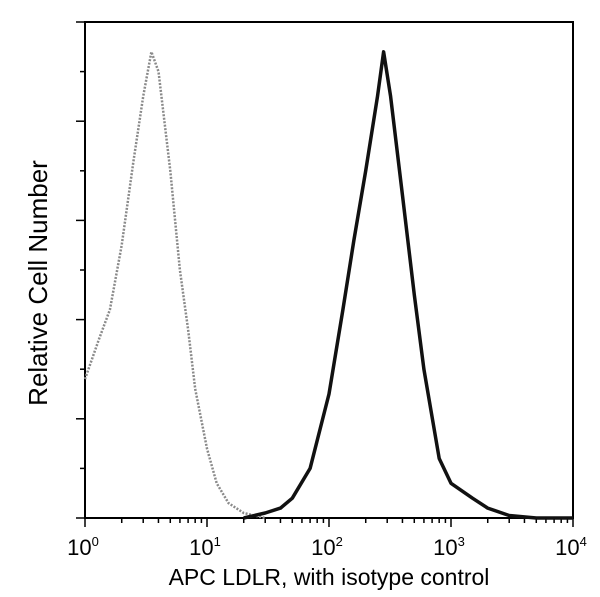 Image resolution: width=600 pixels, height=597 pixels. Describe the element at coordinates (95, 541) in the screenshot. I see `x-tick-exponent: 0` at that location.